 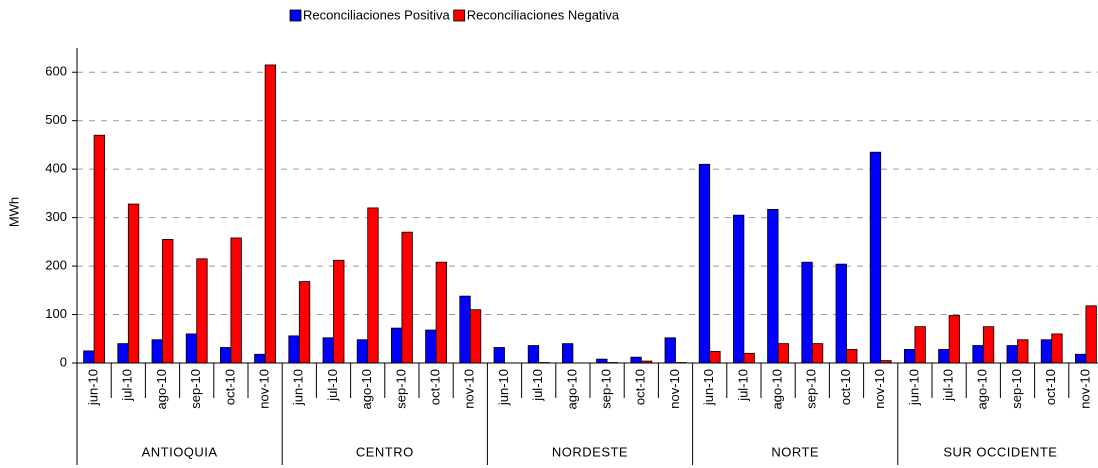 What do you see at coordinates (56, 168) in the screenshot?
I see `y-tick-label: 400` at bounding box center [56, 168].